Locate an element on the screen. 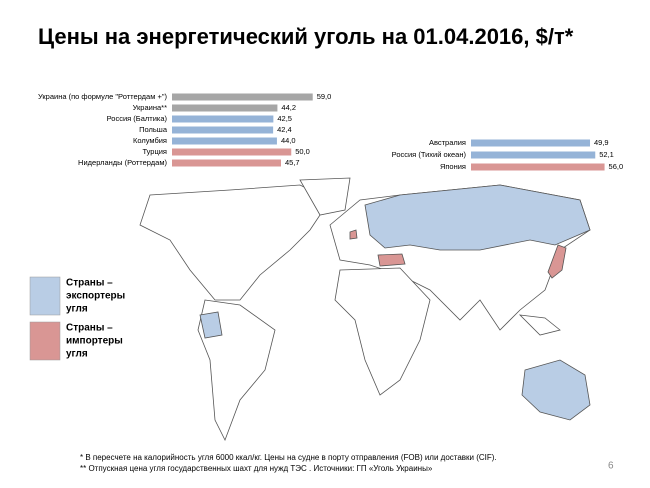 This screenshot has height=488, width=650. legend-label: импортеры is located at coordinates (94, 341).